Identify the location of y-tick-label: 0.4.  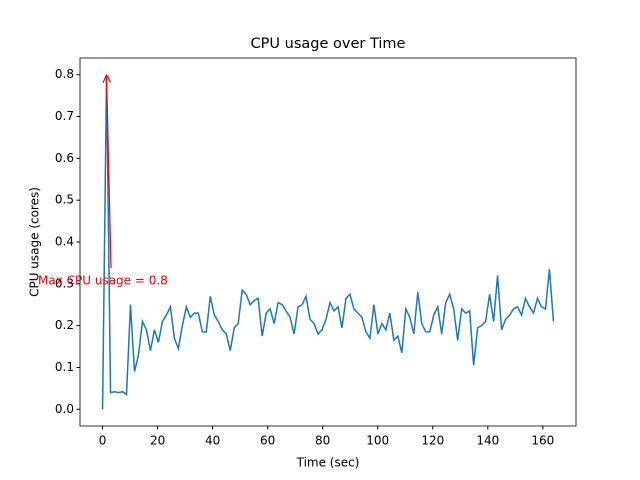
(64, 242).